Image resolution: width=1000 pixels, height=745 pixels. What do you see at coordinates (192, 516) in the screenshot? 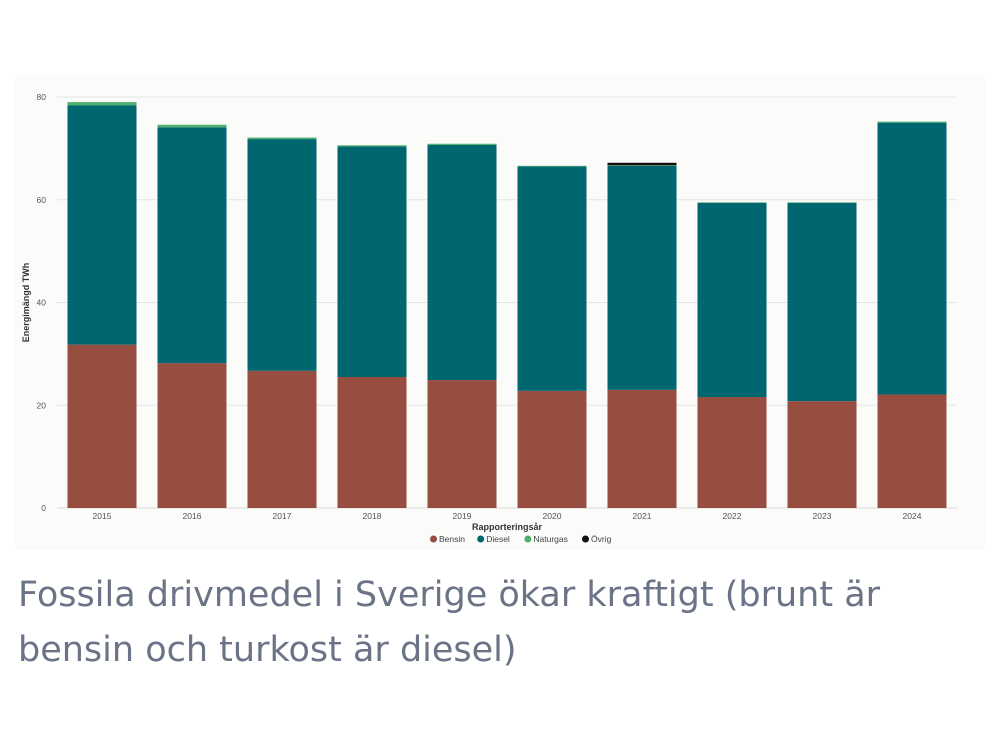
I see `x-tick-label: 2016` at bounding box center [192, 516].